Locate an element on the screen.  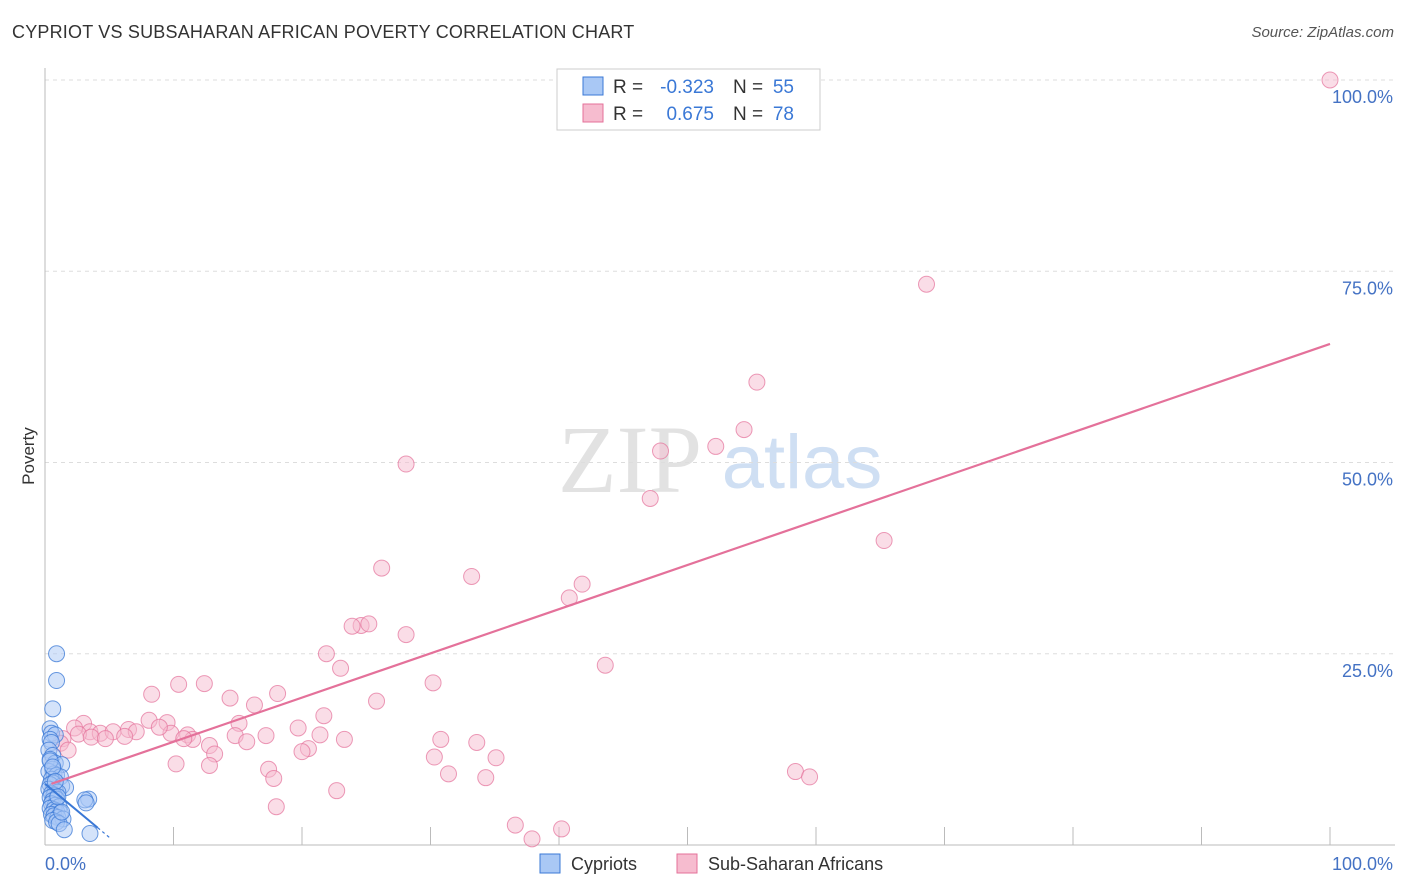
legend-r-value-1: -0.323 is located at coordinates (687, 87).